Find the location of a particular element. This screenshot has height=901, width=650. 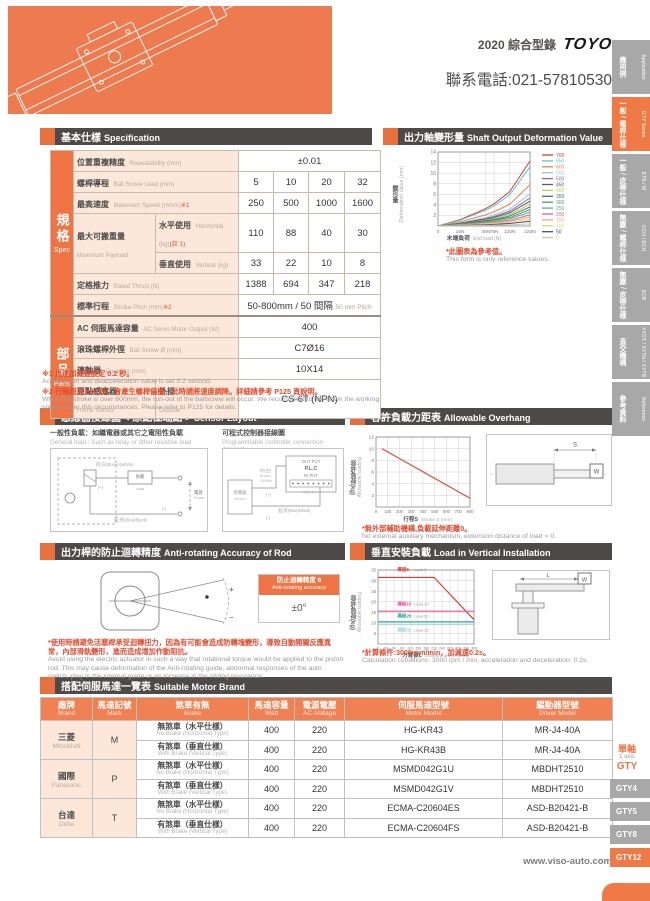

table-row: 螺桿導程 Ball Screw Lead (mm) 5 10 20 32 is located at coordinates (216, 182).